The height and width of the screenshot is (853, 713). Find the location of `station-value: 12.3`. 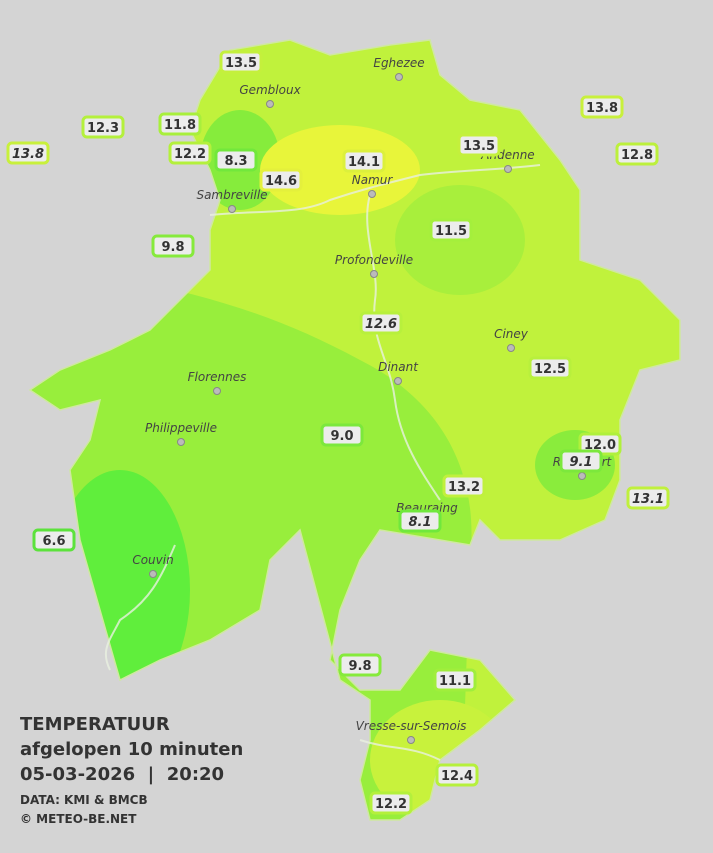

station-value: 12.3 is located at coordinates (103, 128).